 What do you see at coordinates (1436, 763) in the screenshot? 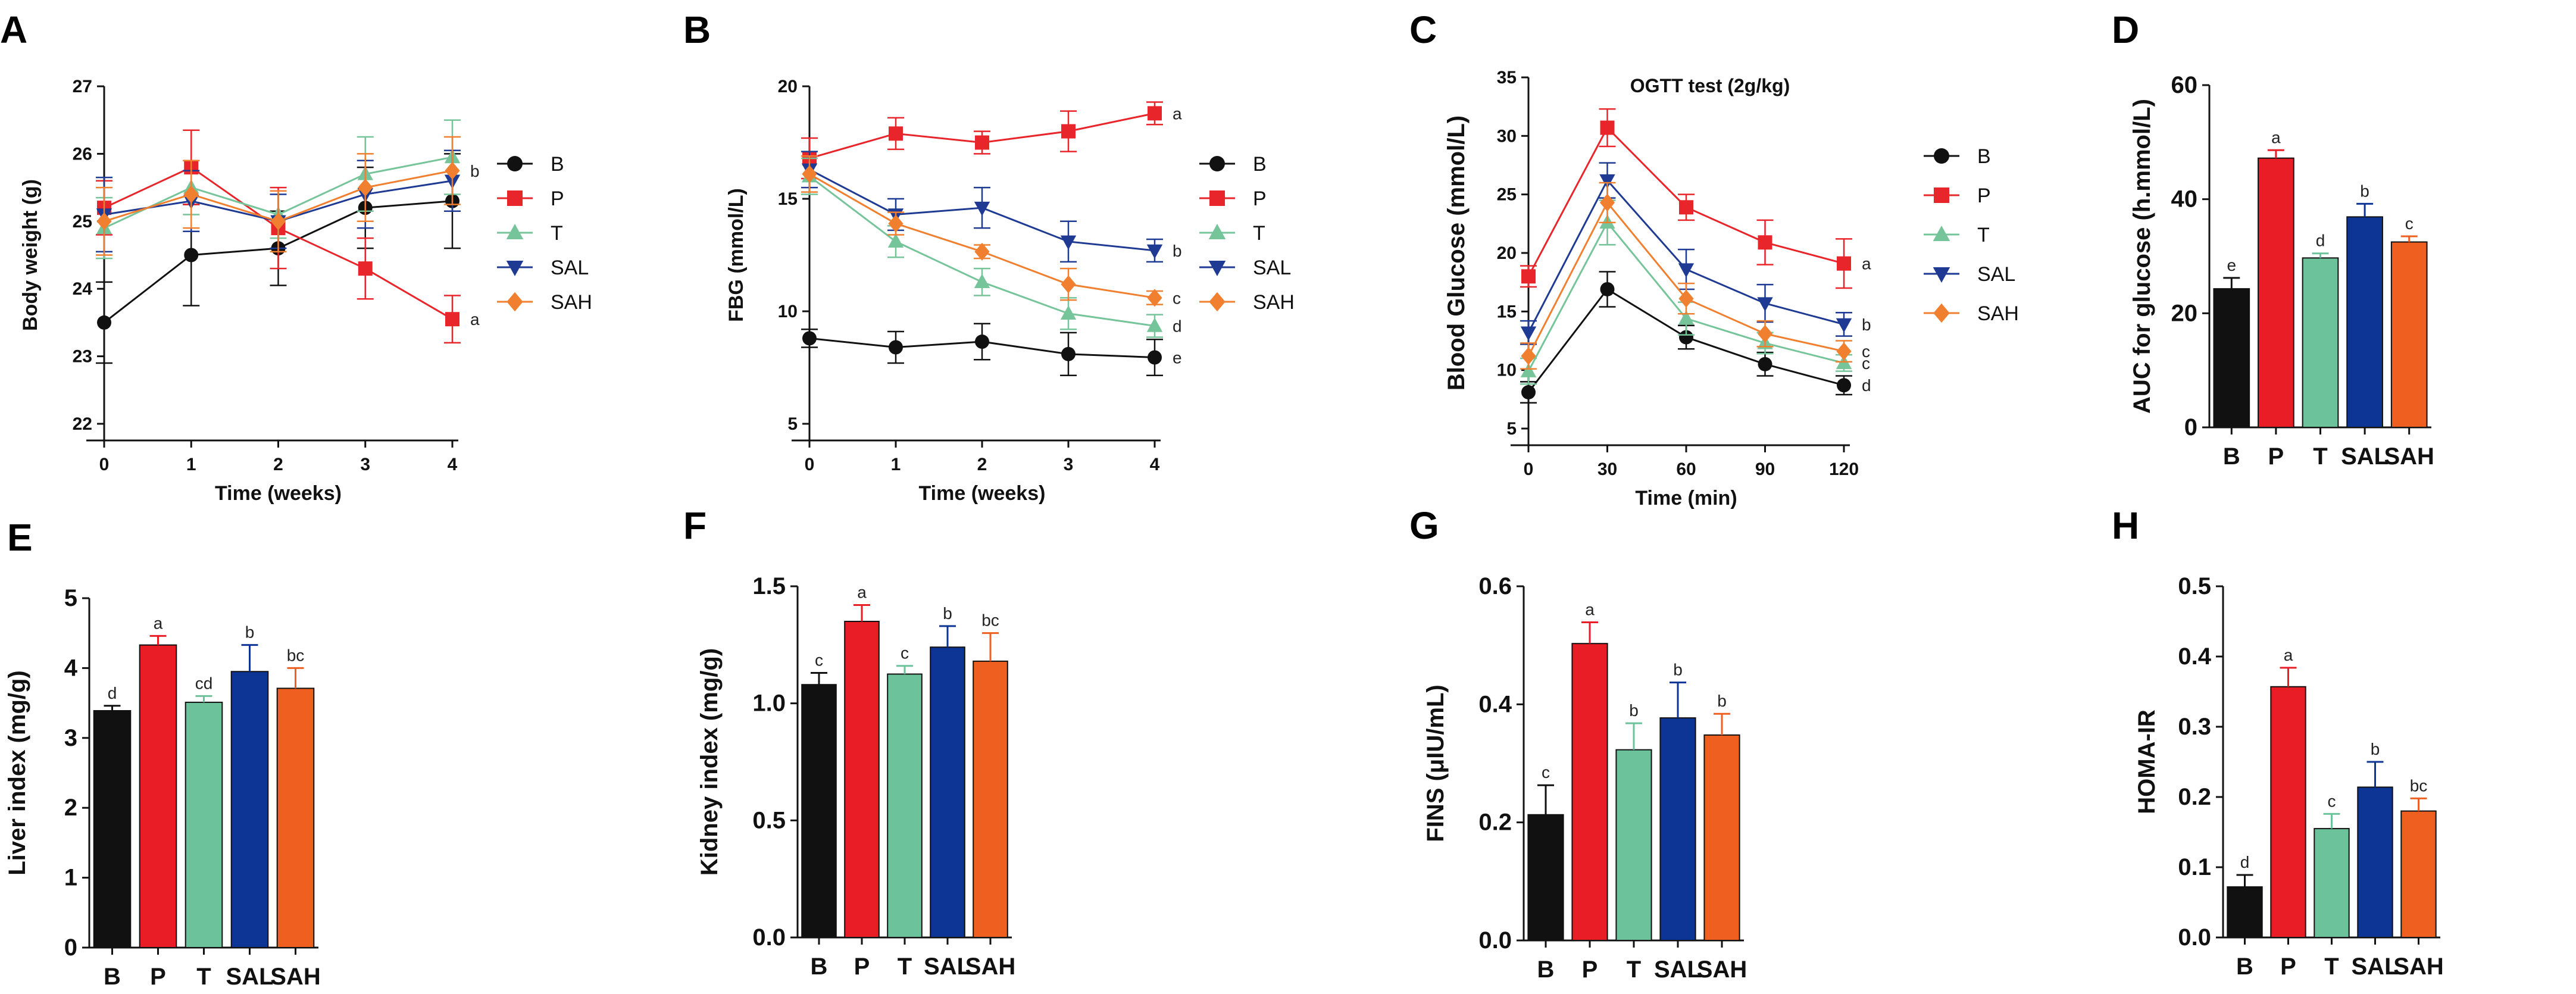
I see `y-axis-title: FINS (μIU/mL)` at bounding box center [1436, 763].